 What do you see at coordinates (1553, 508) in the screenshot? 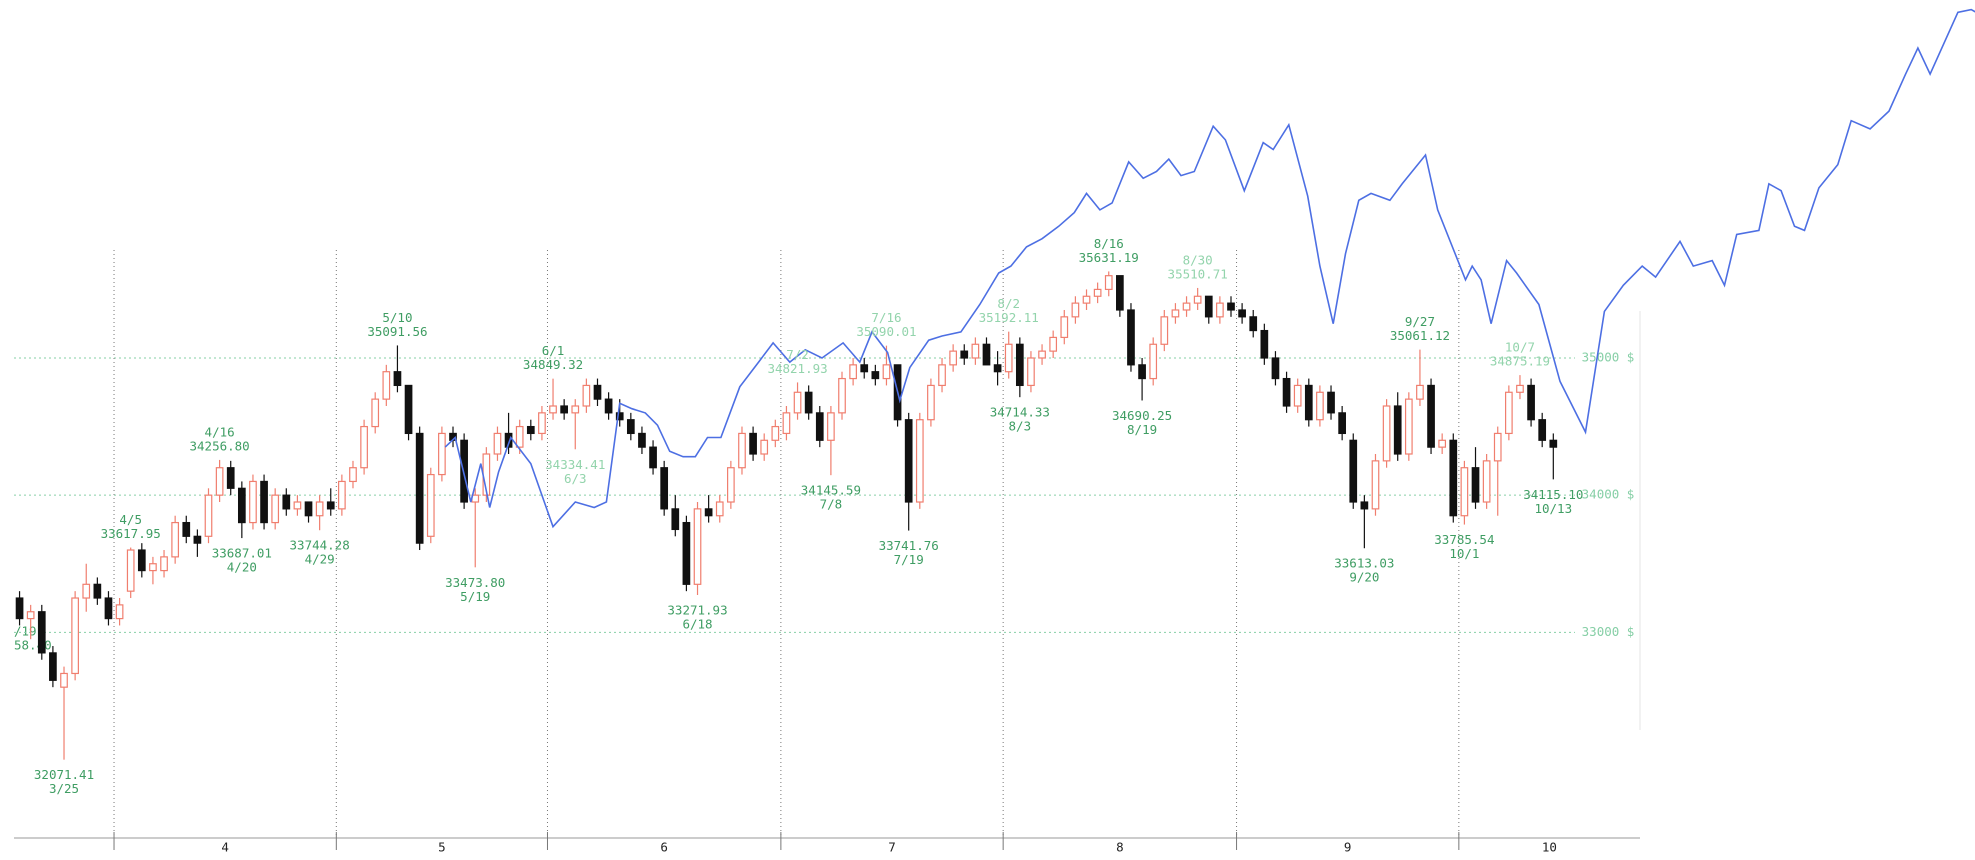
I see `annotation-date: 10/13` at bounding box center [1553, 508].